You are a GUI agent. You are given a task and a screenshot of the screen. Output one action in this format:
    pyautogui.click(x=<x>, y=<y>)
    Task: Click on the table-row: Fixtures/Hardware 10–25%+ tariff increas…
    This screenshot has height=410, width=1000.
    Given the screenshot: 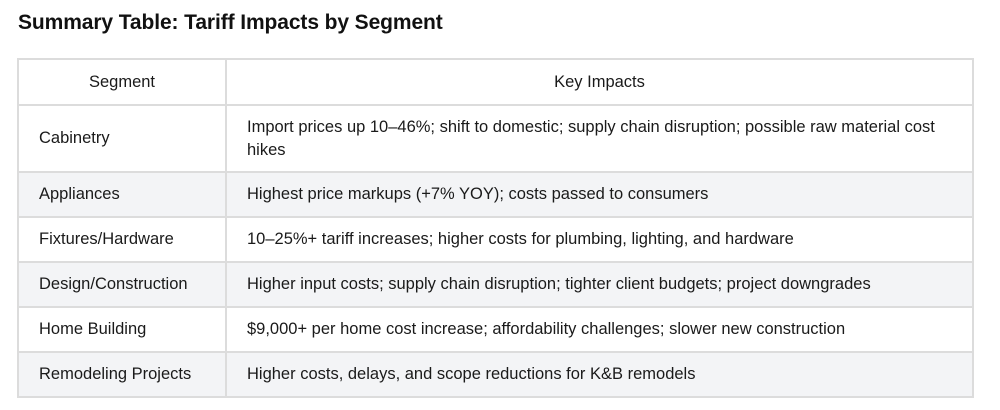 What is the action you would take?
    pyautogui.click(x=495, y=239)
    